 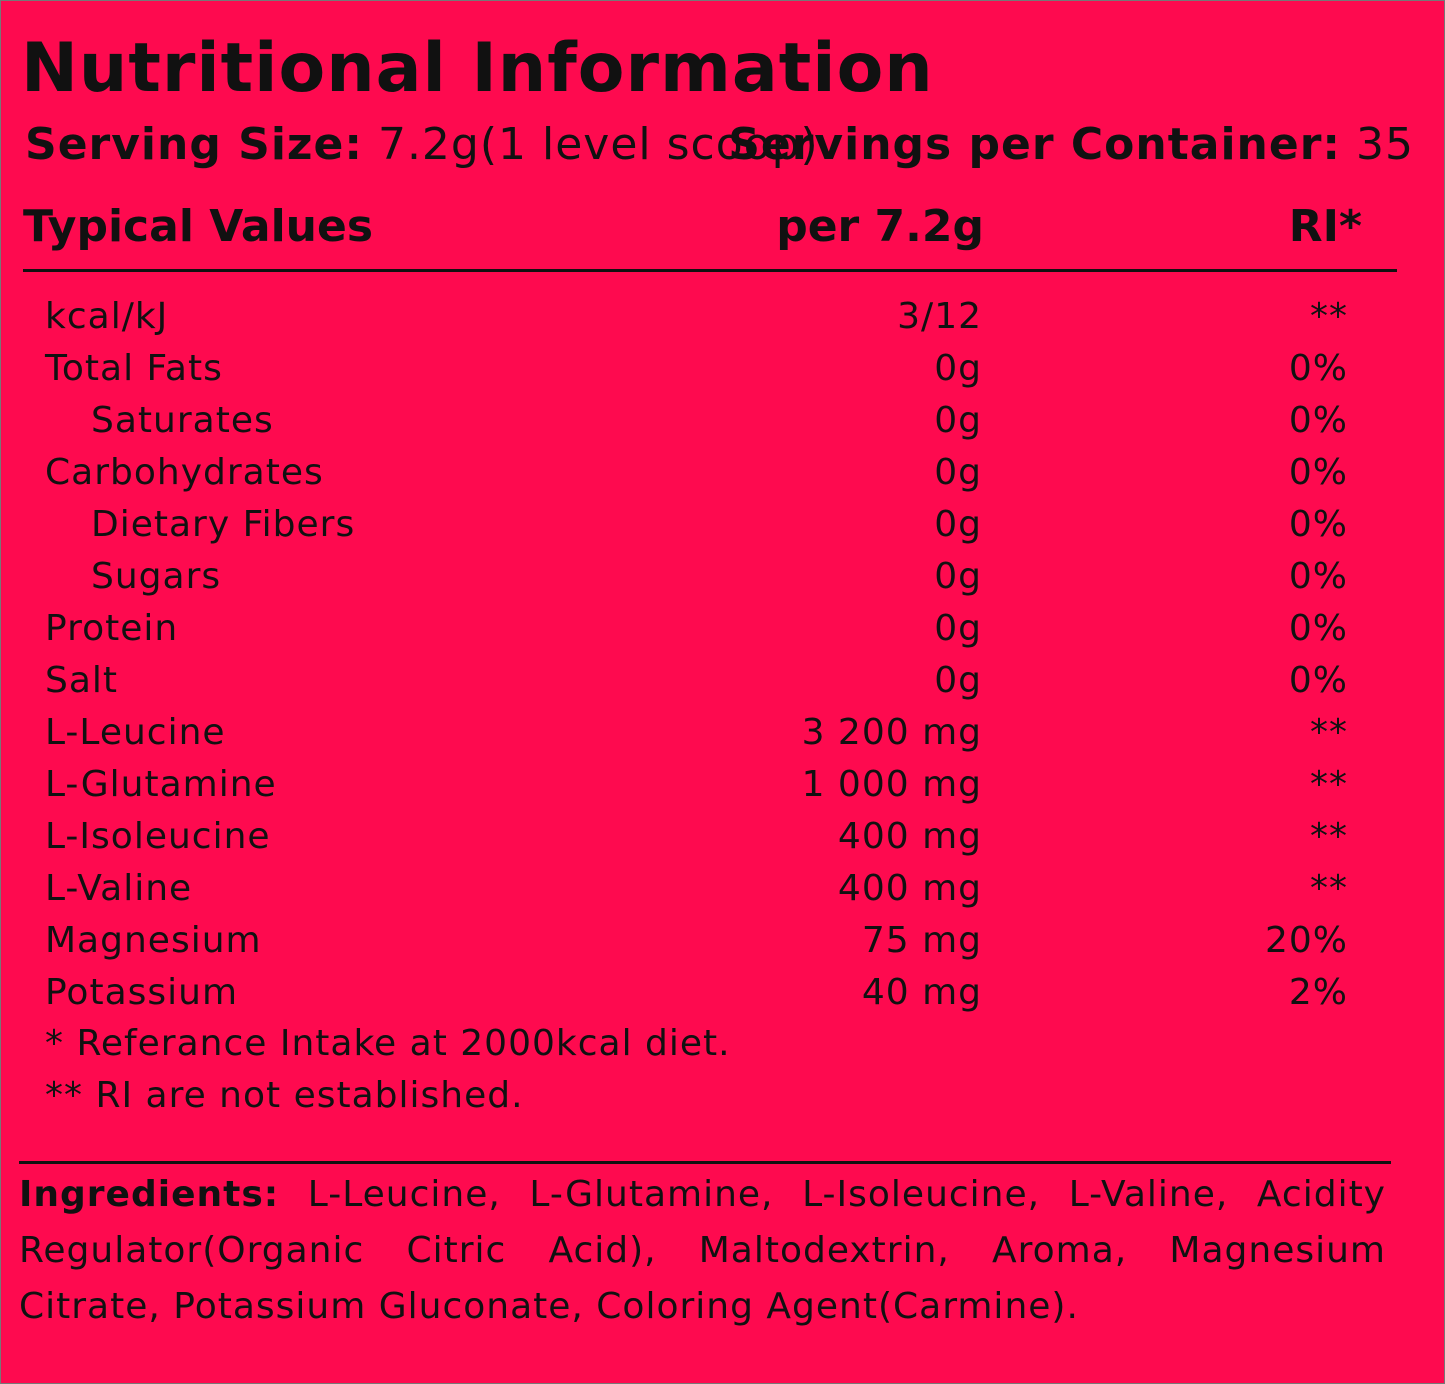 What do you see at coordinates (112, 628) in the screenshot?
I see `row-name: Protein` at bounding box center [112, 628].